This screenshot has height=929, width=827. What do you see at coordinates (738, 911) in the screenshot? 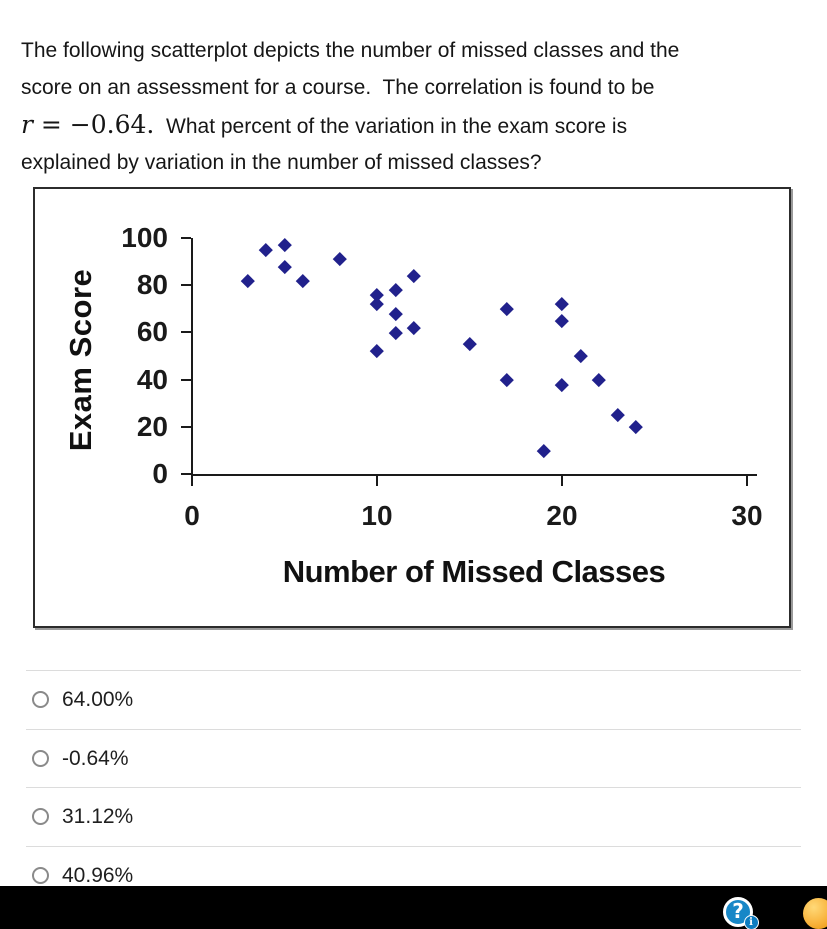
I see `question-mark-glyph: ?` at bounding box center [738, 911].